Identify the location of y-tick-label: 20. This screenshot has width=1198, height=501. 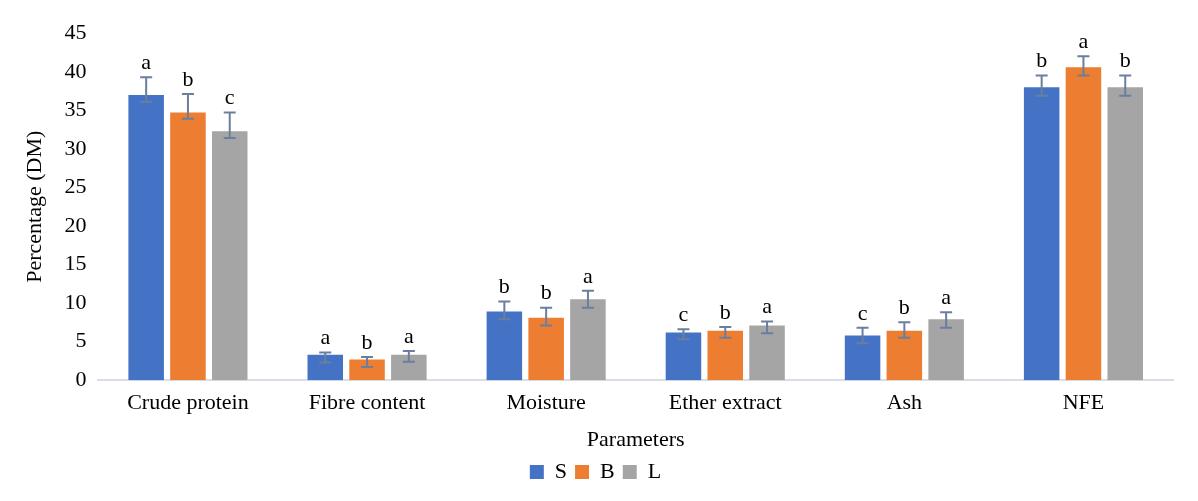
(75, 224).